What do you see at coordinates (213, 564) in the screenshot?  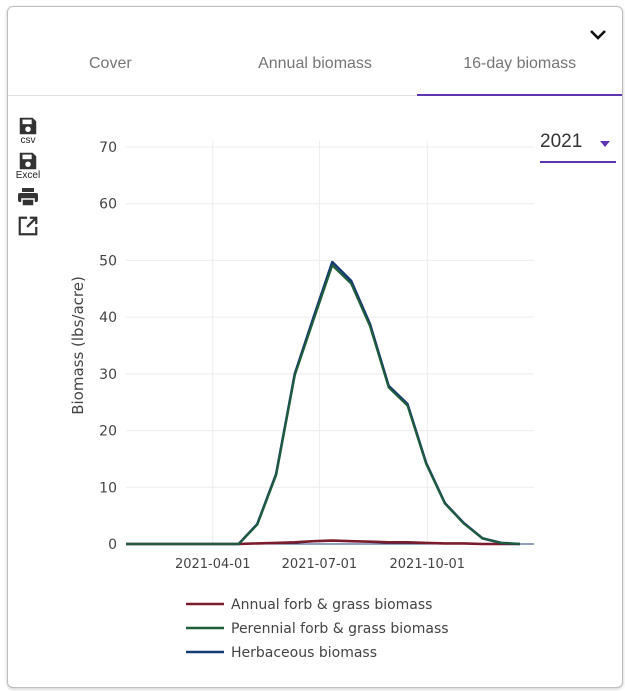 I see `x-tick-label: 2021-04-01` at bounding box center [213, 564].